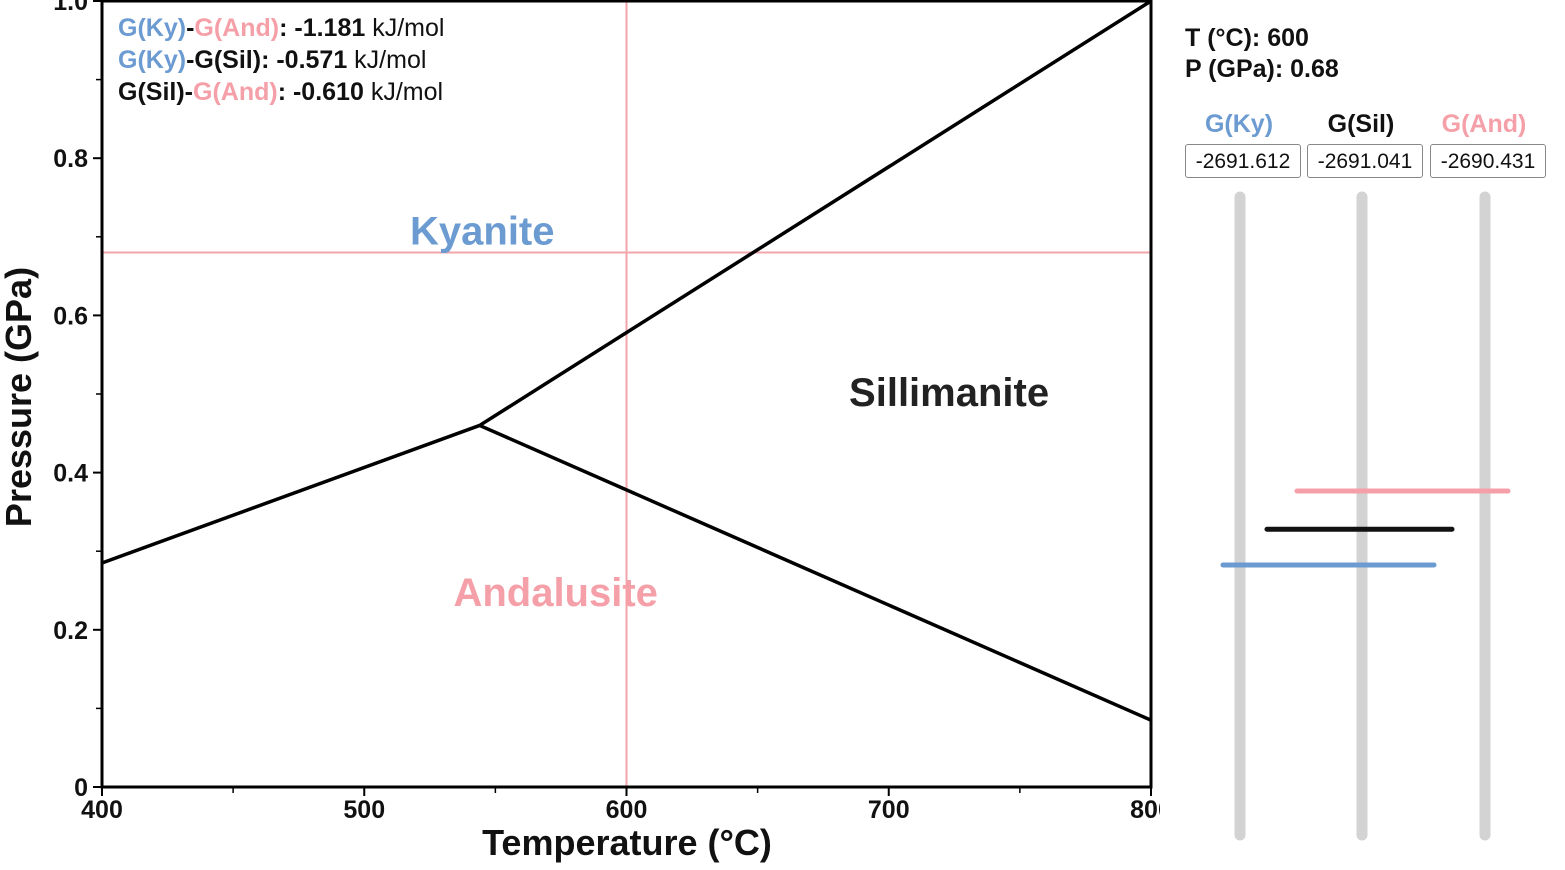 The width and height of the screenshot is (1565, 870). Describe the element at coordinates (102, 810) in the screenshot. I see `x-tick-label: 400` at that location.